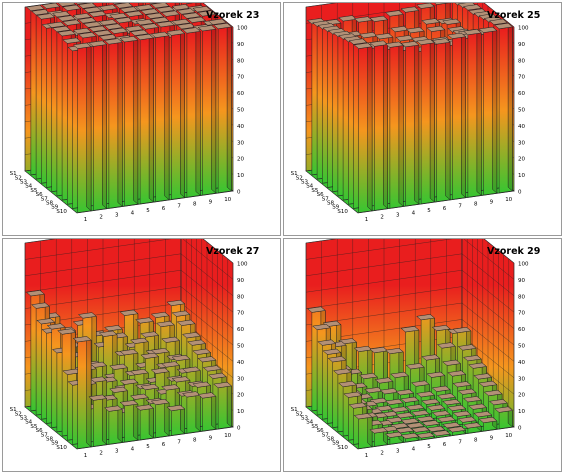  I want to click on x-tick-label: 6, so click(445, 209).